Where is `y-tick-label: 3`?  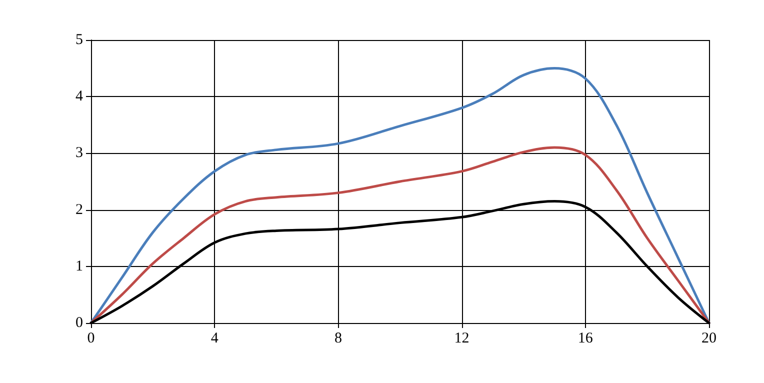
y-tick-label: 3 is located at coordinates (79, 153).